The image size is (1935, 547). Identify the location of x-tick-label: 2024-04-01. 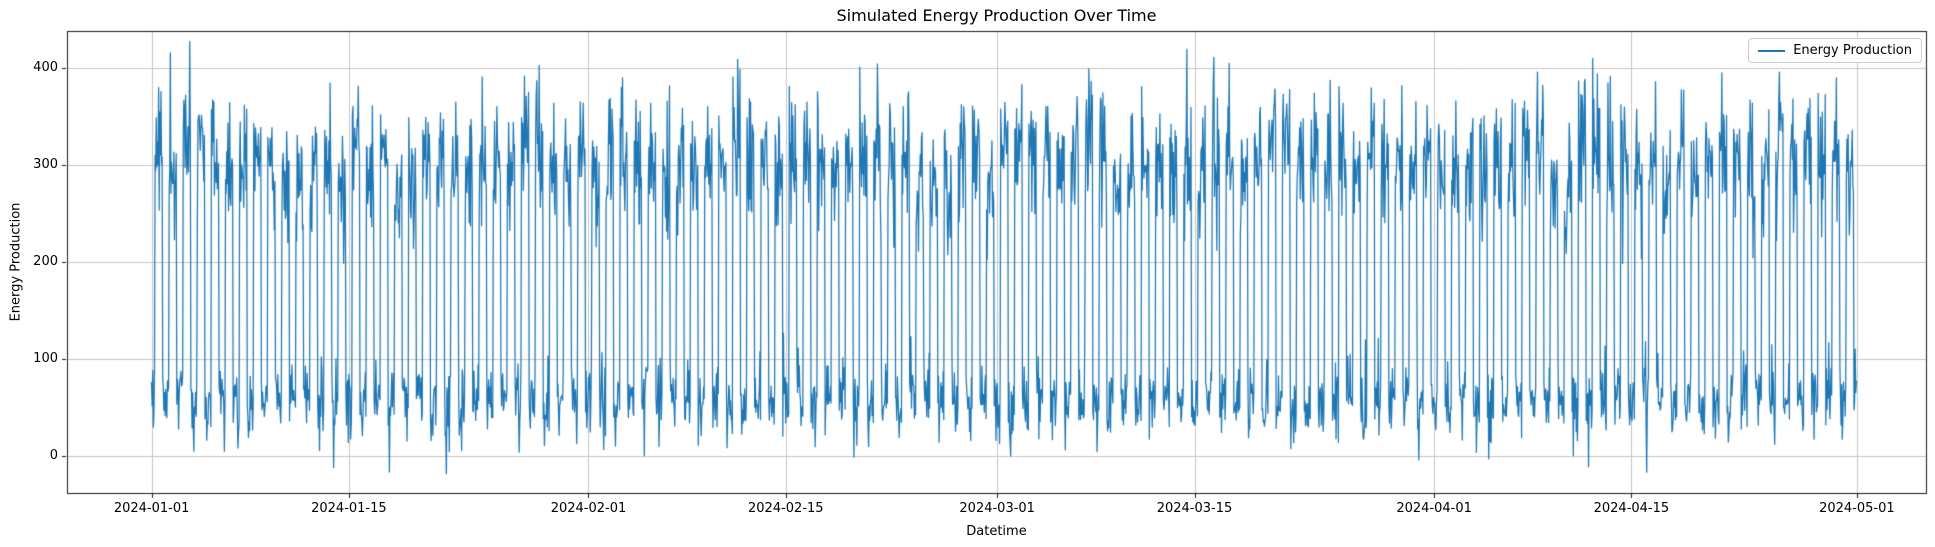
(1434, 508).